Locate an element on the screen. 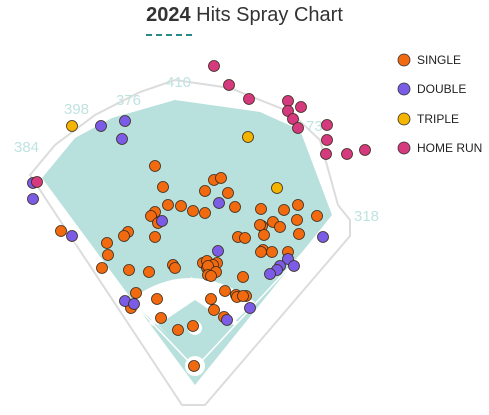  distance-label-right-field: 318 is located at coordinates (366, 216).